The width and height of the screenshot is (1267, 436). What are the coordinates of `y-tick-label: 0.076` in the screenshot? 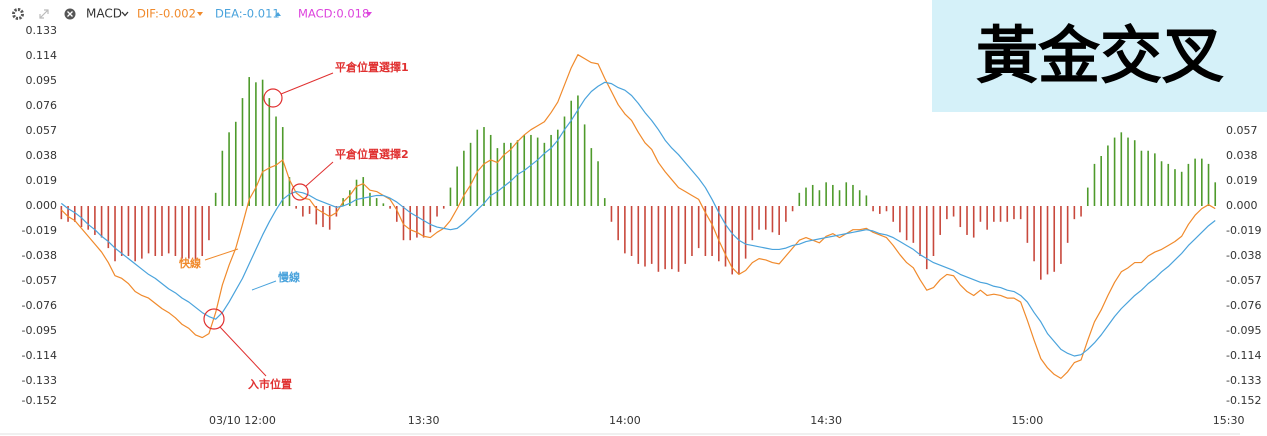 It's located at (42, 105).